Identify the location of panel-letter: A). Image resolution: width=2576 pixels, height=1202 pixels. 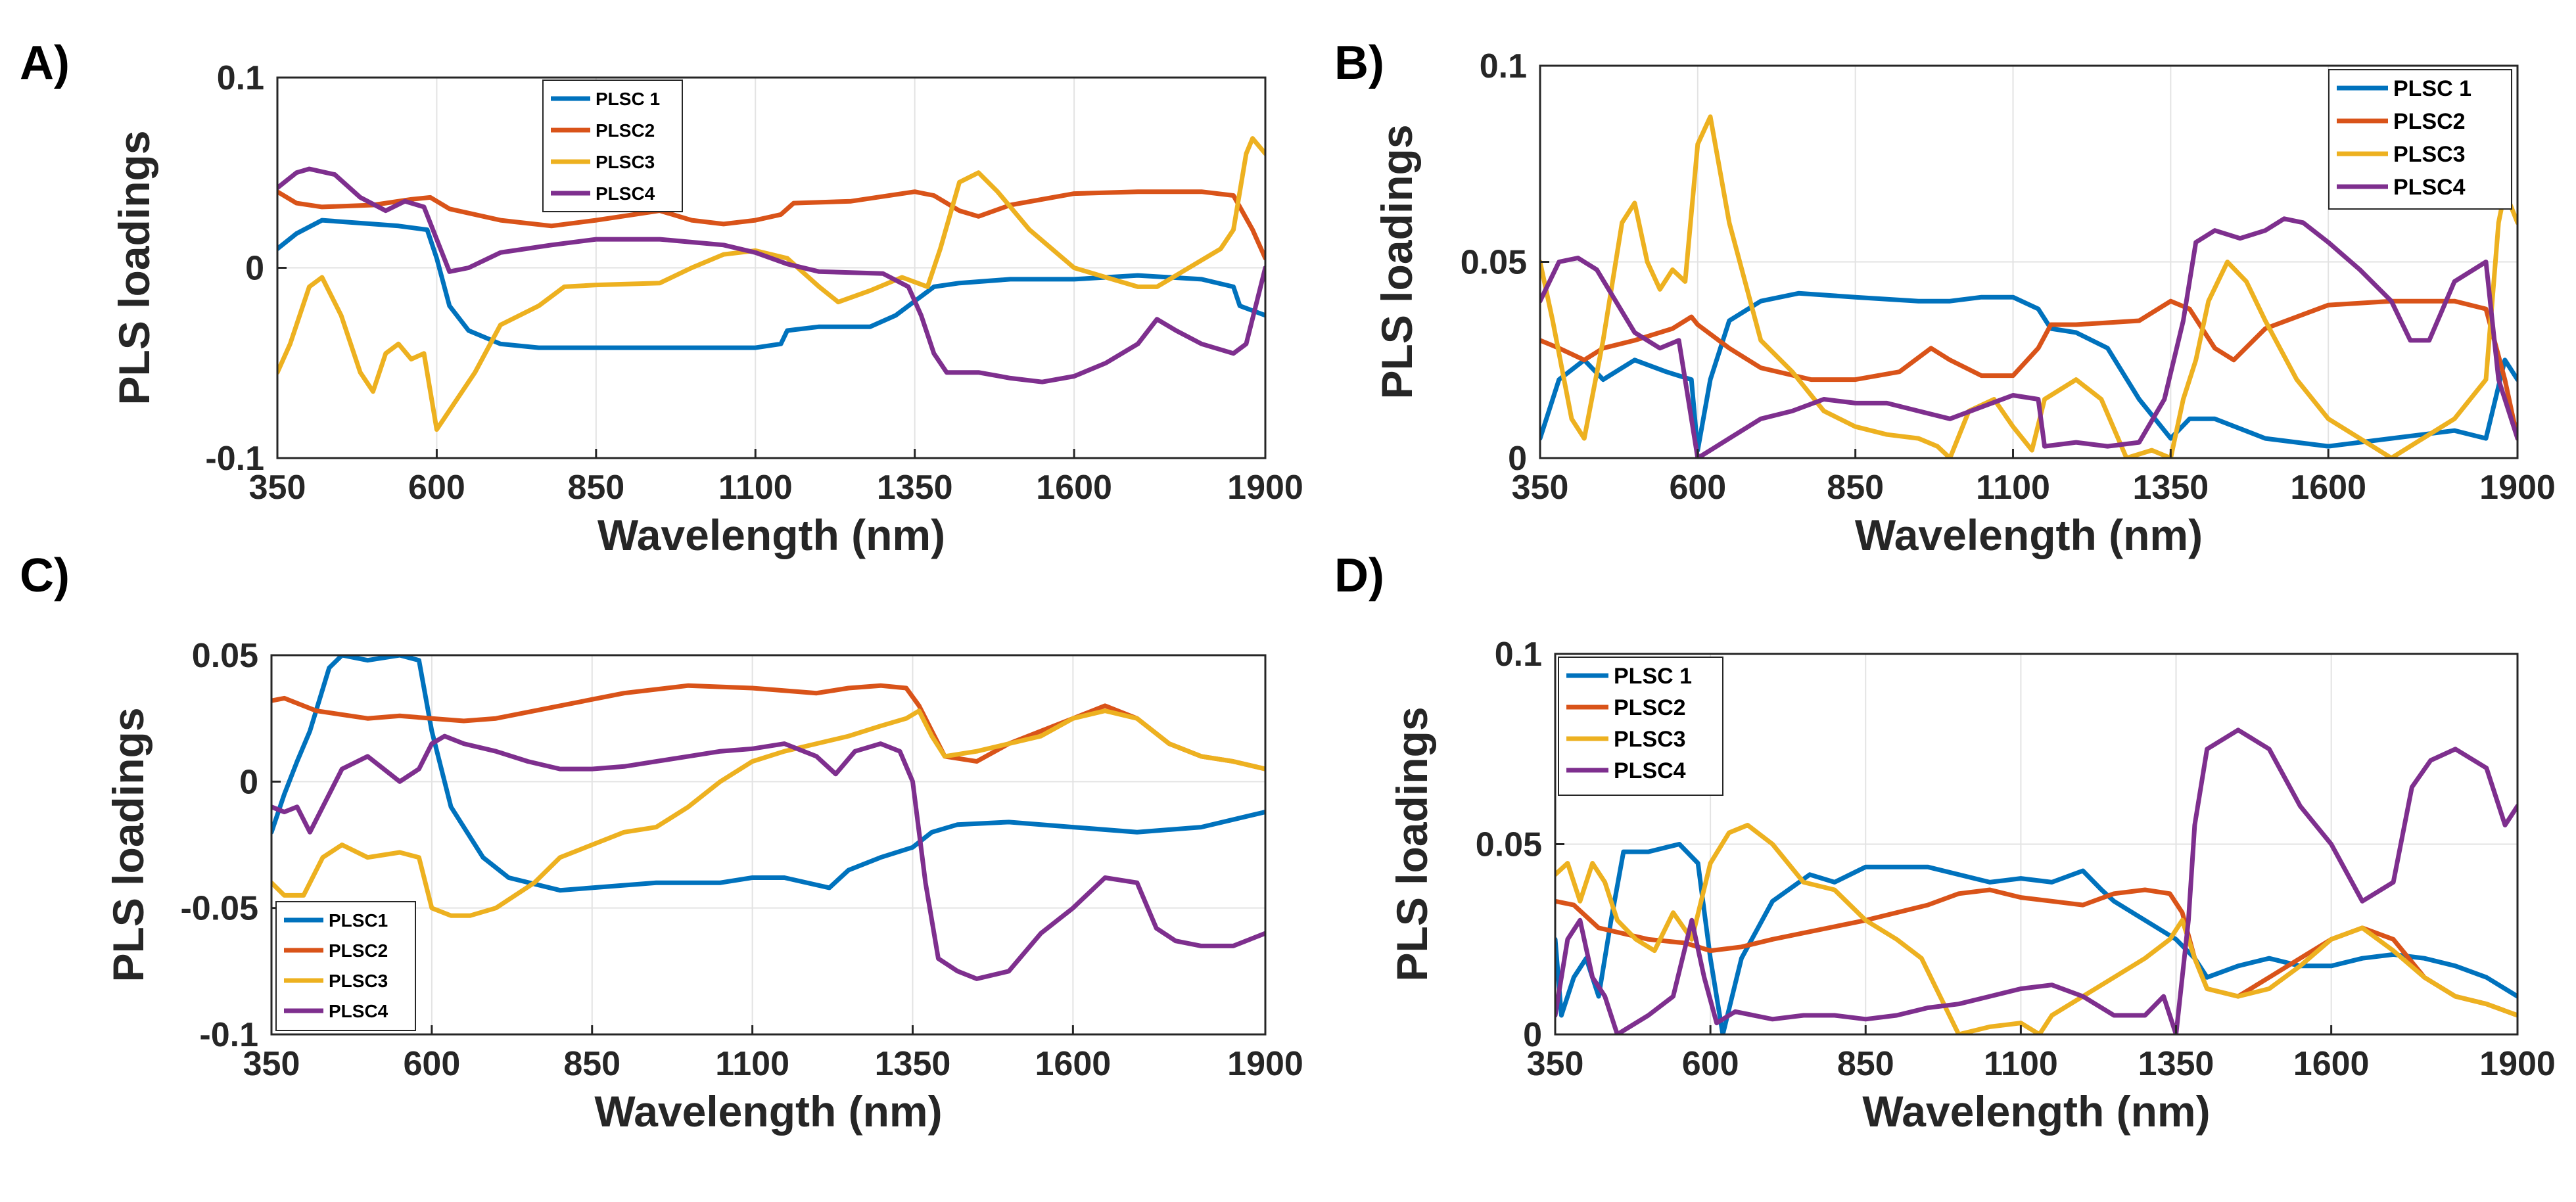
(45, 63).